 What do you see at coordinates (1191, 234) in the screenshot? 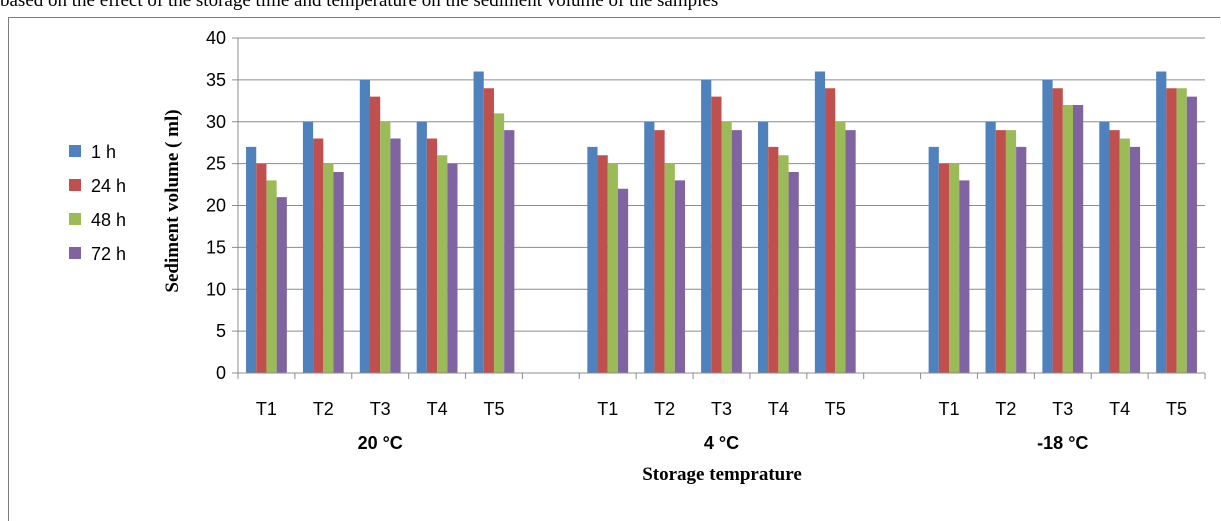
I see `bar-72h-T5-g3` at bounding box center [1191, 234].